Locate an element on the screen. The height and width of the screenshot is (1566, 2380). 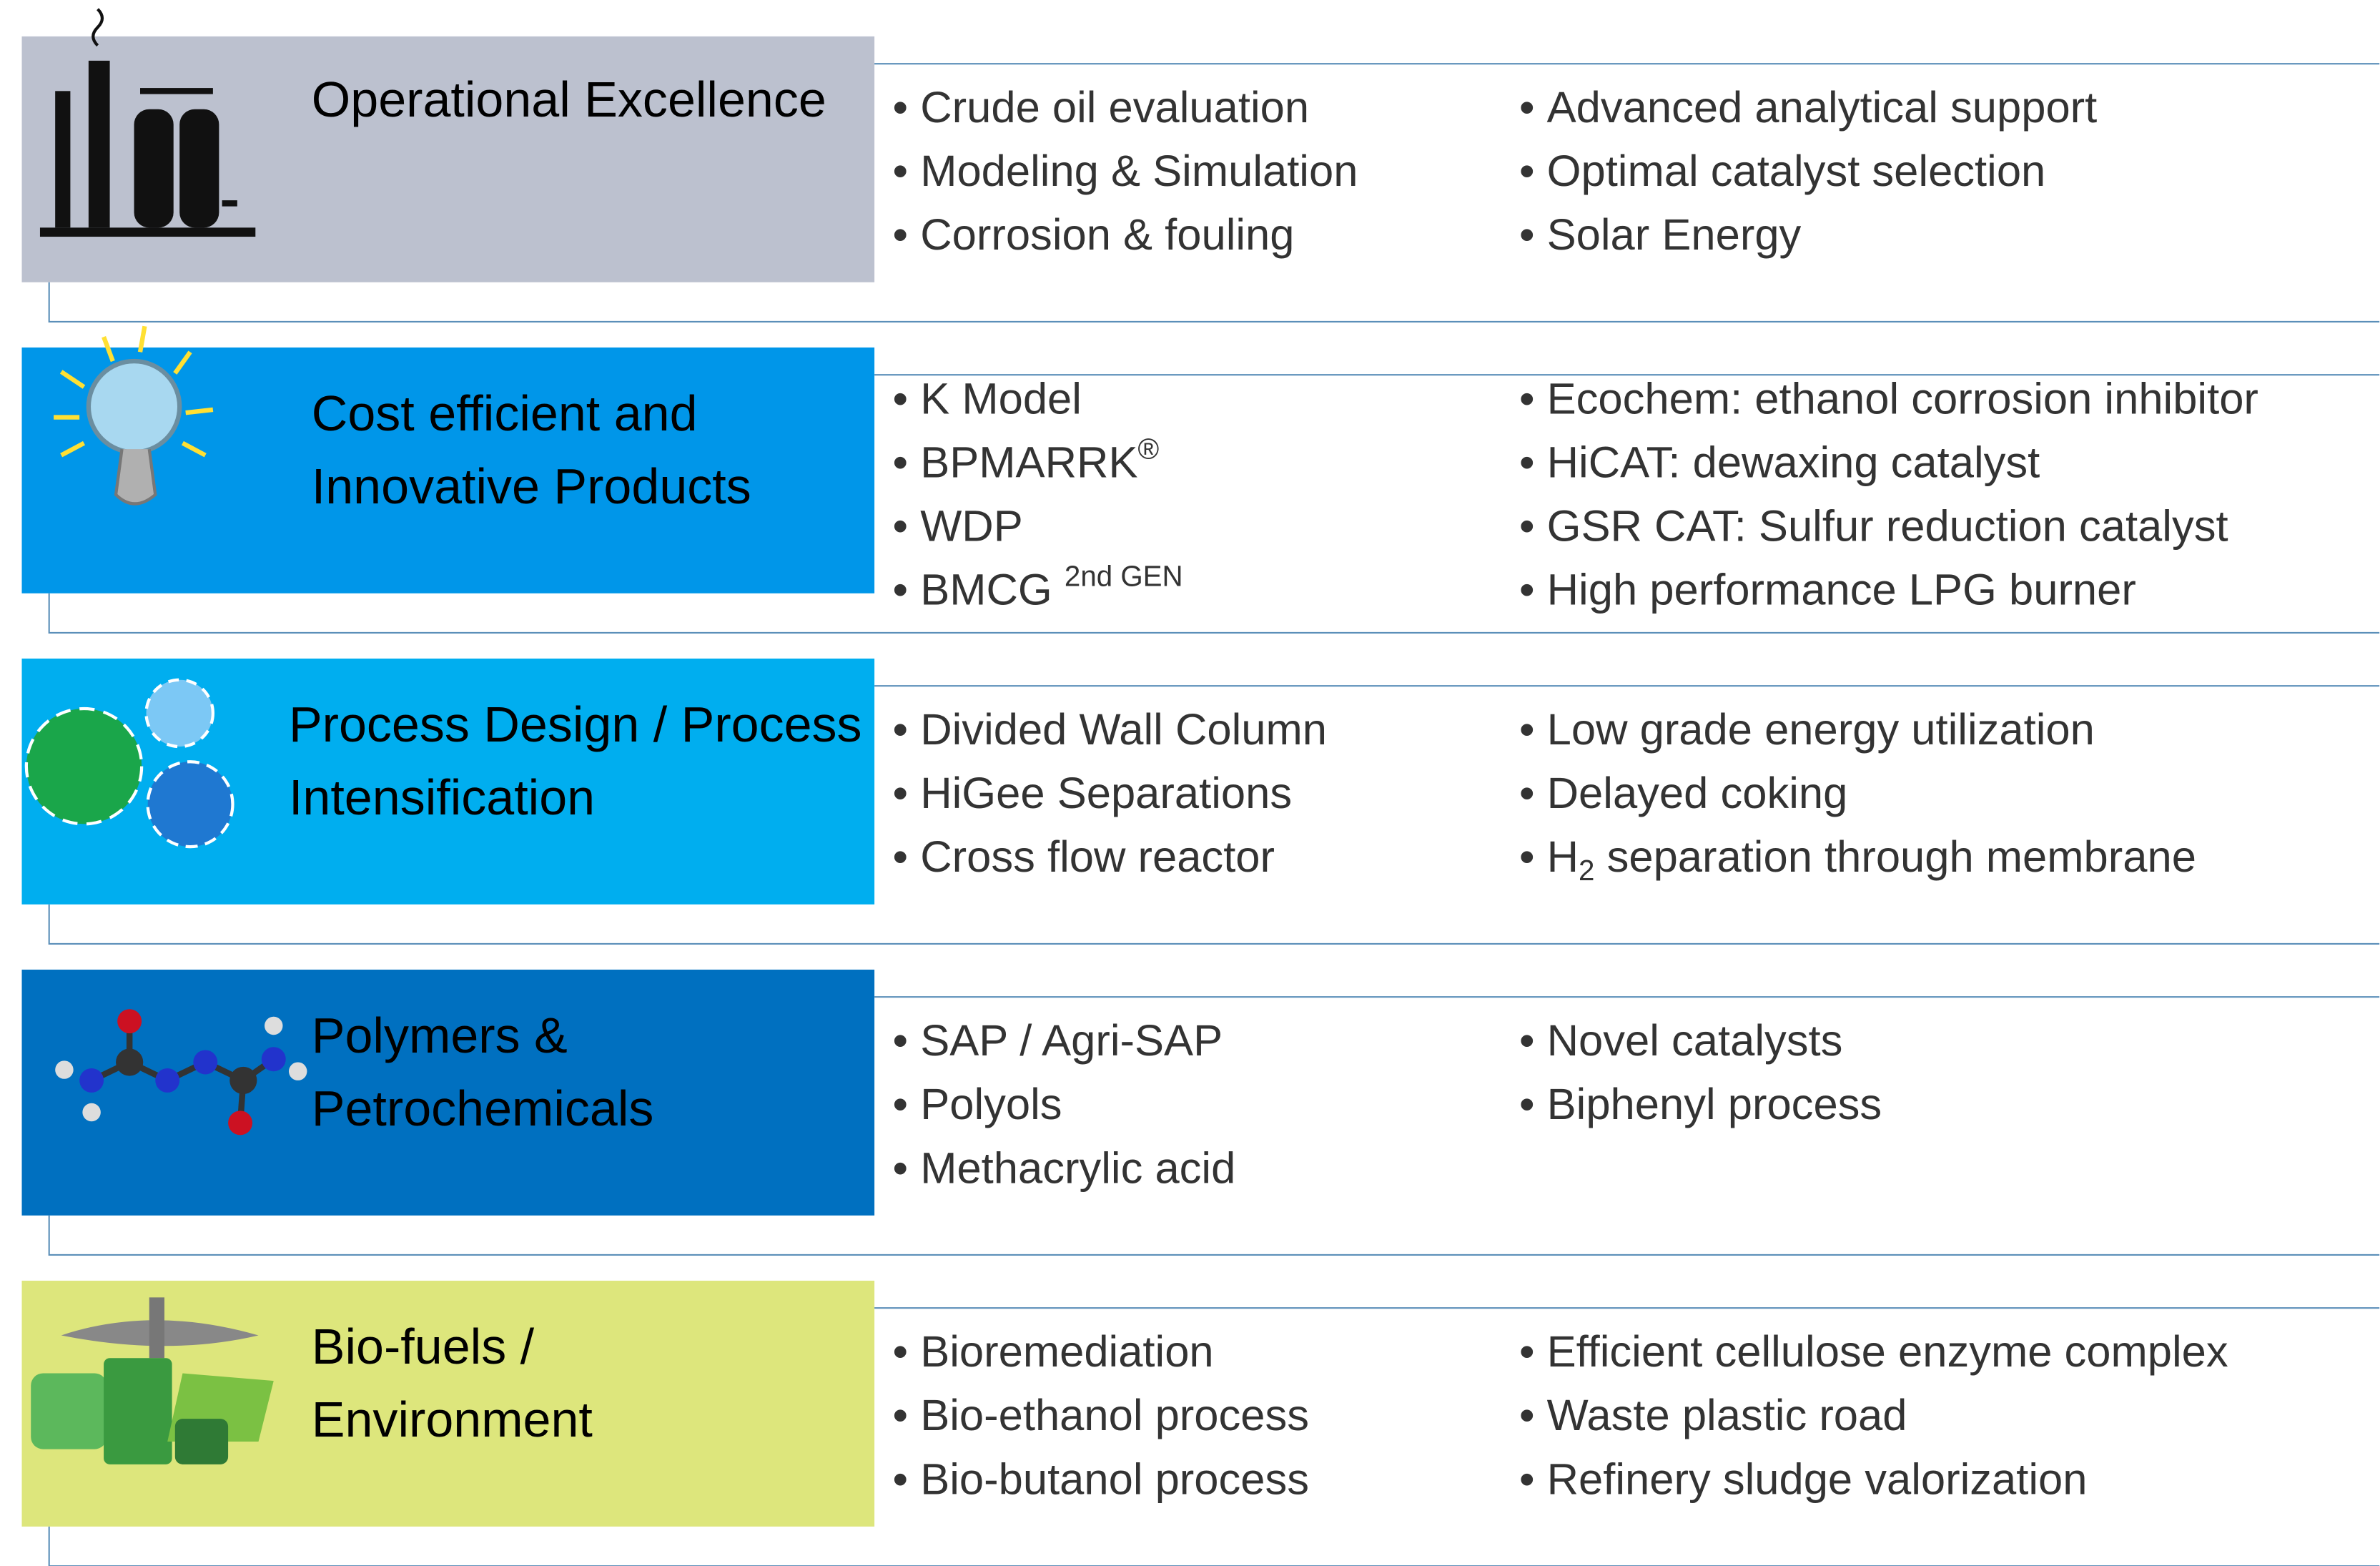
category-box is located at coordinates (448, 1093).